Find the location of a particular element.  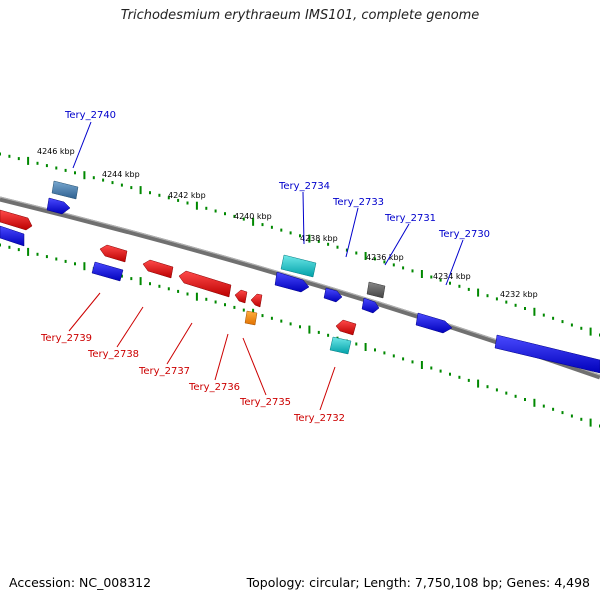

gene-label-tery-2739: Tery_2739 is located at coordinates (66, 338).